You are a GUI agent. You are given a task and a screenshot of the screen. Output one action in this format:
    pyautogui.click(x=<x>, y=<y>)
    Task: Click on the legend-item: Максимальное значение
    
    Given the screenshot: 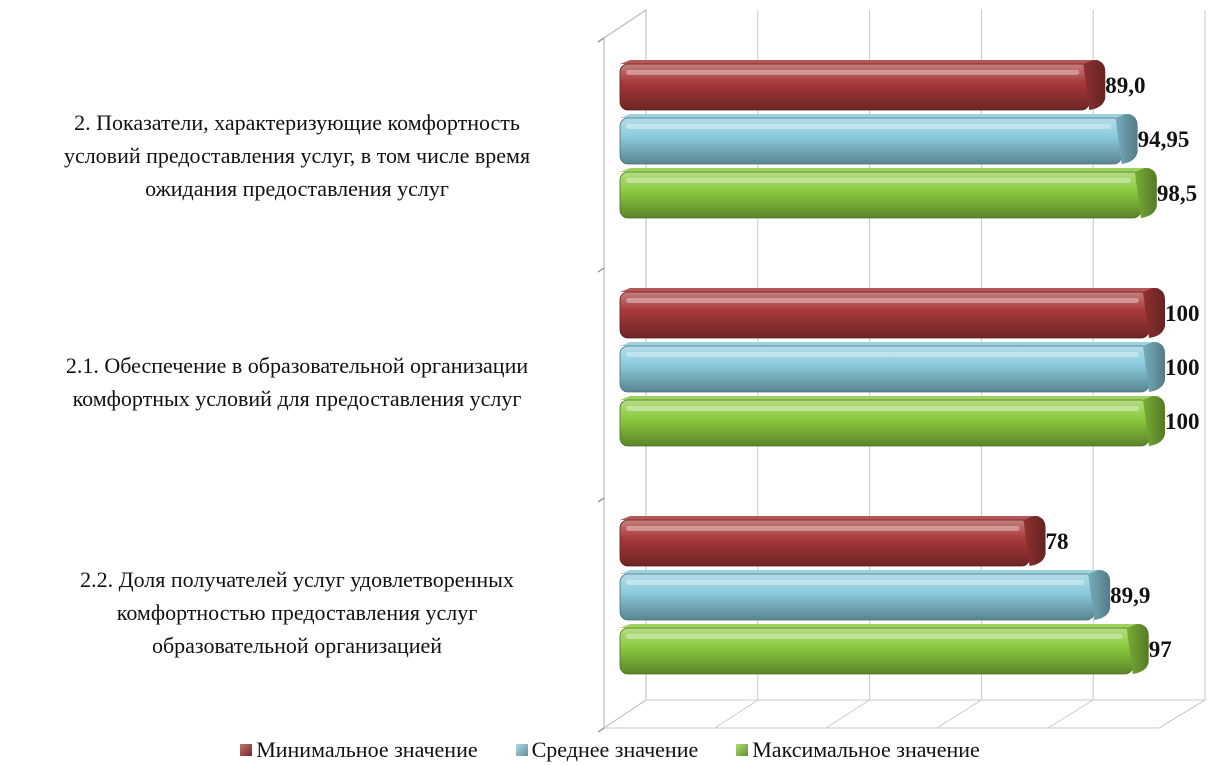 What is the action you would take?
    pyautogui.click(x=858, y=750)
    